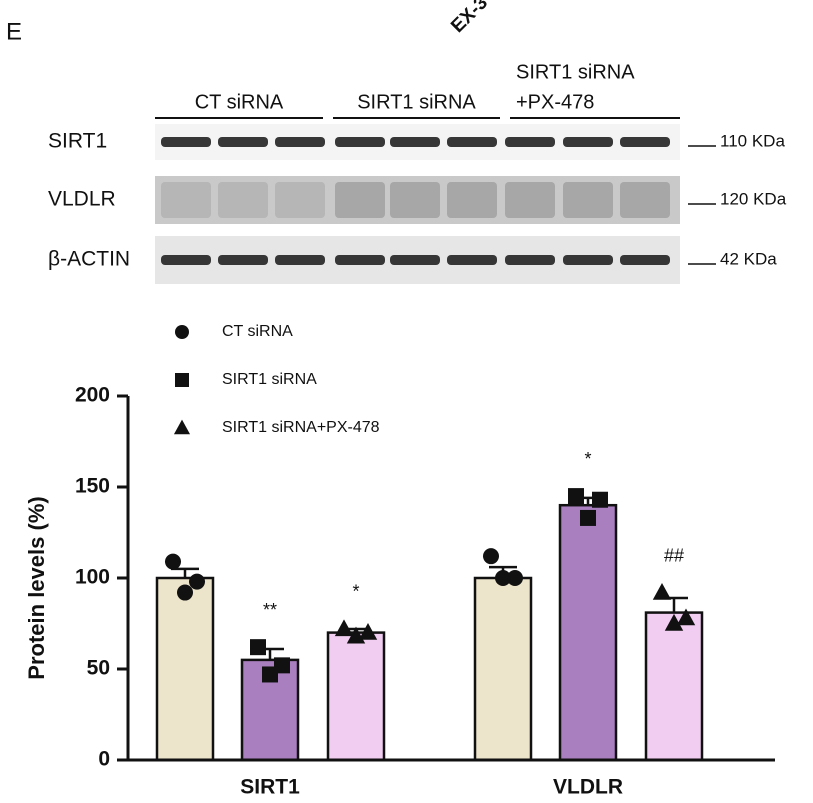 Image resolution: width=813 pixels, height=803 pixels. Describe the element at coordinates (98, 668) in the screenshot. I see `y-tick-label: 50` at that location.